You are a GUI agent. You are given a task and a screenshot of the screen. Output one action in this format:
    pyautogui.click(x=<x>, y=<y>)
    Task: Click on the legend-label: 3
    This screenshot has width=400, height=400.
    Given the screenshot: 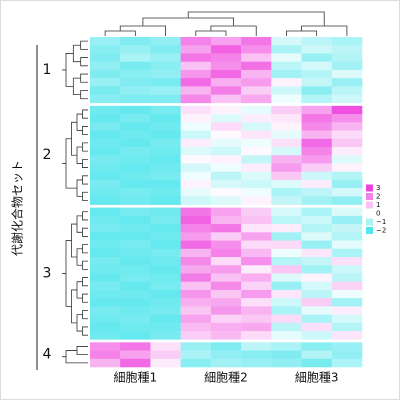 What is the action you would take?
    pyautogui.click(x=378, y=188)
    